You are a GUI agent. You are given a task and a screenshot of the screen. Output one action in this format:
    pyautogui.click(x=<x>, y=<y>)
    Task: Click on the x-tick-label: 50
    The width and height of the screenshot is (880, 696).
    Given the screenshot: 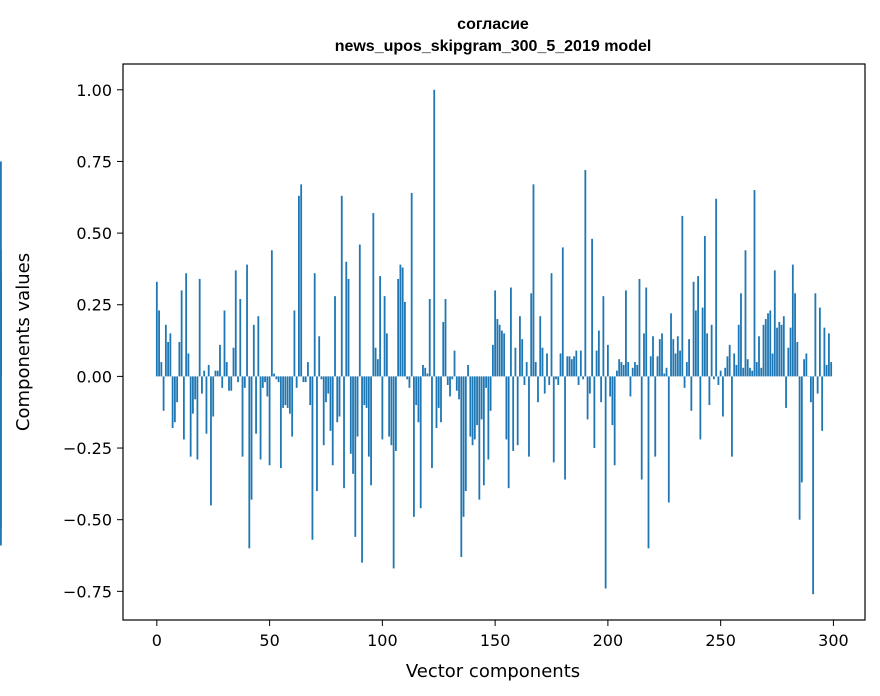 What is the action you would take?
    pyautogui.click(x=269, y=640)
    